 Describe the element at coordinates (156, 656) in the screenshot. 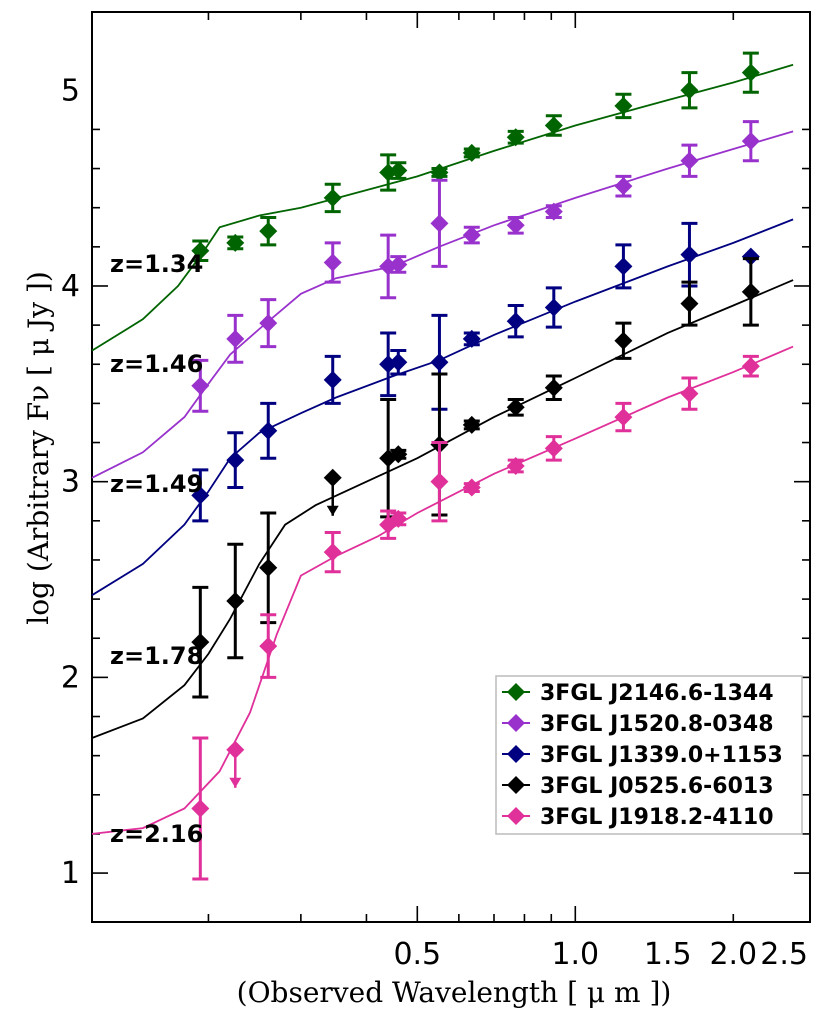

I see `redshift-label: z=1.78` at that location.